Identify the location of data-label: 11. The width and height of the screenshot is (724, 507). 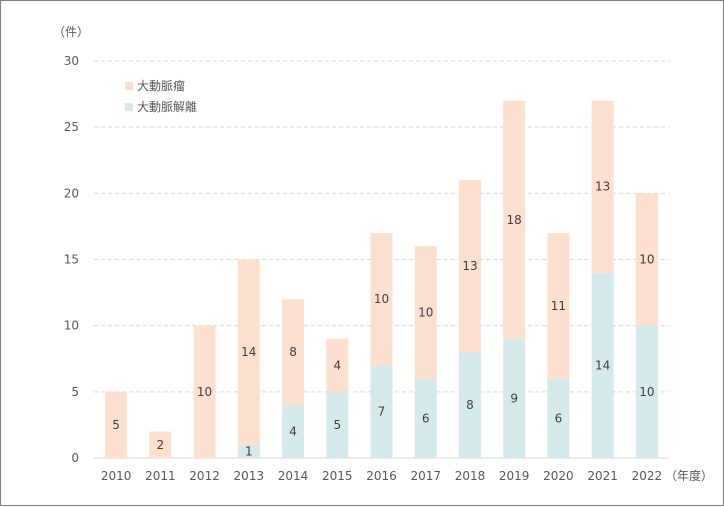
(558, 306).